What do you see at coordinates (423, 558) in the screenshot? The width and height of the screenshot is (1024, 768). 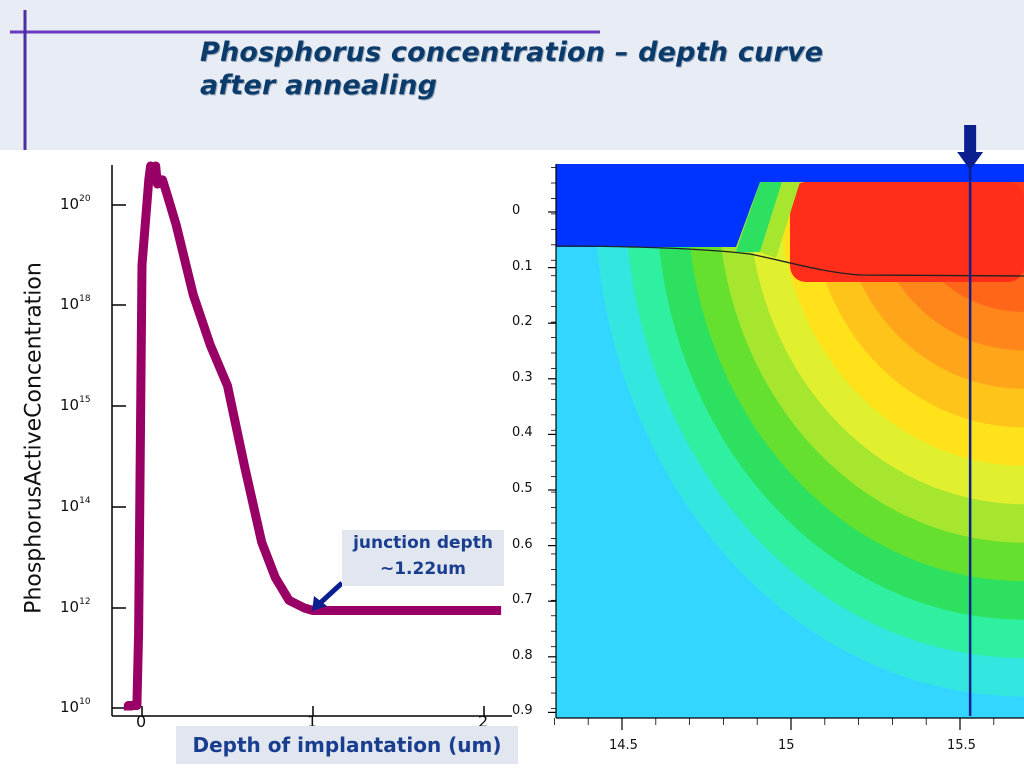 I see `junction-depth-callout: junction depth ~1.22um` at bounding box center [423, 558].